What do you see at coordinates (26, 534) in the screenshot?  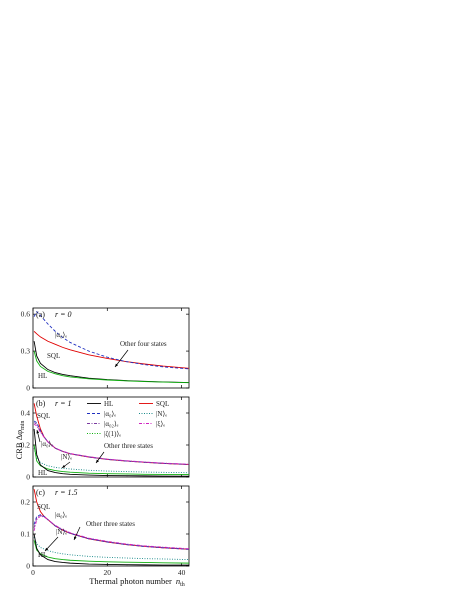 I see `y-tick-label: 0.1` at bounding box center [26, 534].